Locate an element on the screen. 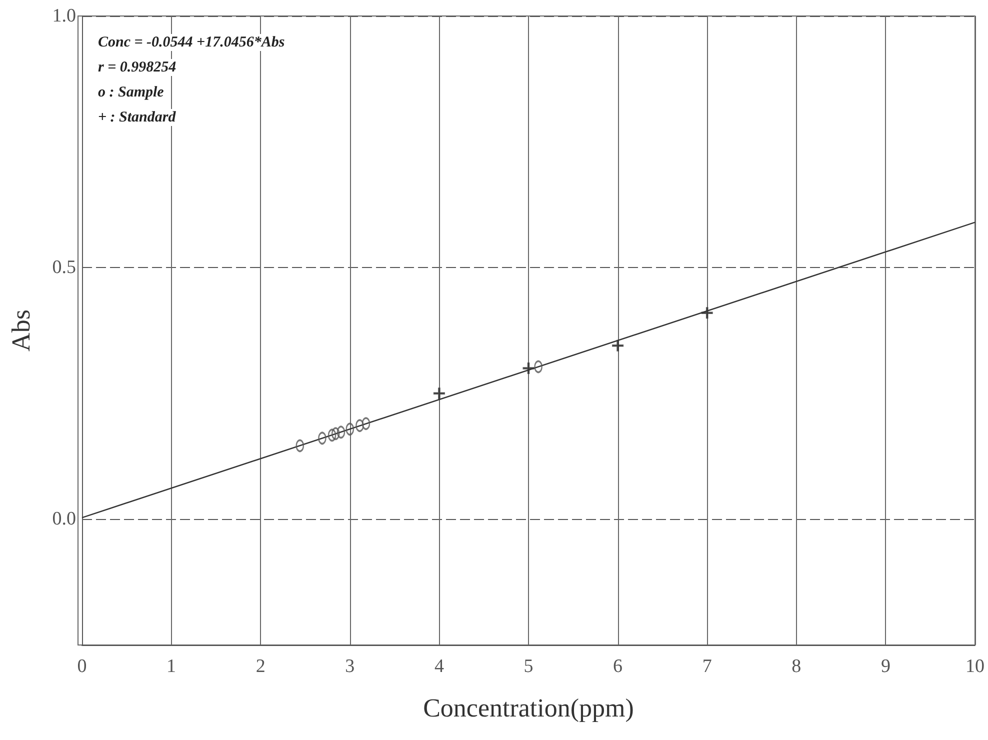 The image size is (988, 740). y-axis-title: Abs is located at coordinates (21, 331).